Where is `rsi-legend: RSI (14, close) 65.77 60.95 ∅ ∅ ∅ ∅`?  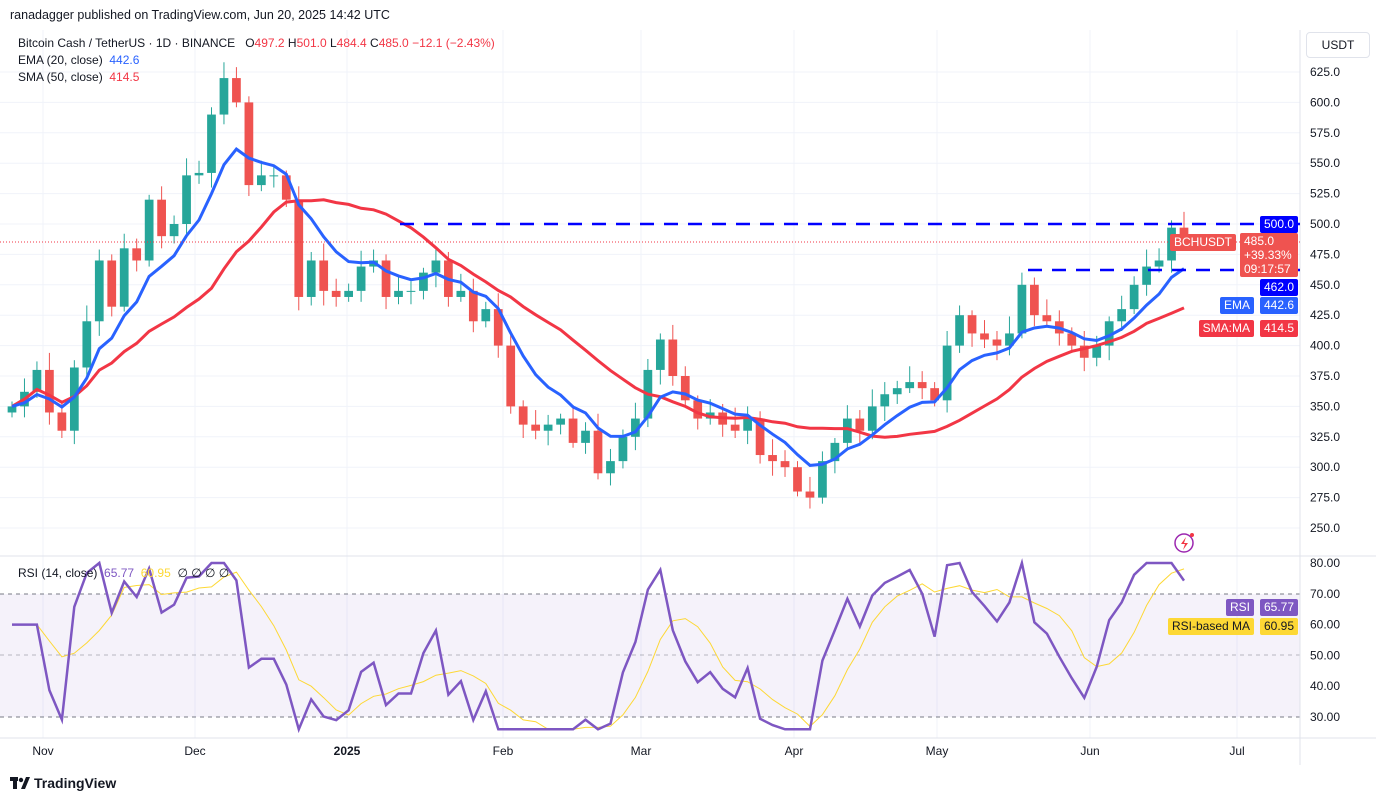
rsi-legend: RSI (14, close) 65.77 60.95 ∅ ∅ ∅ ∅ is located at coordinates (123, 573).